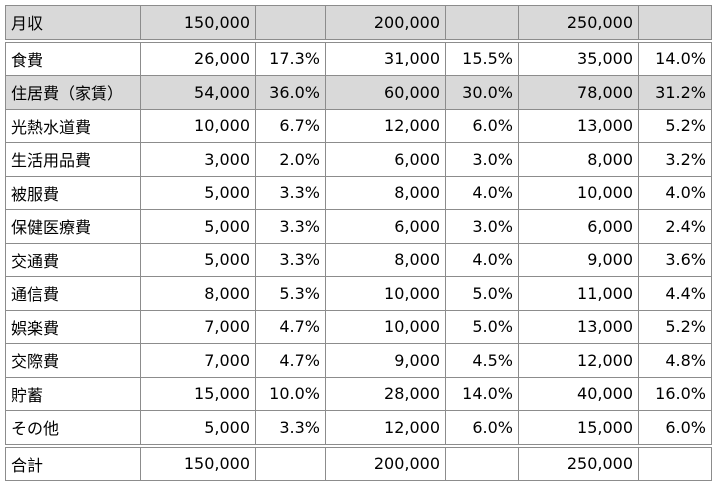  I want to click on cell: 16.0%, so click(675, 393).